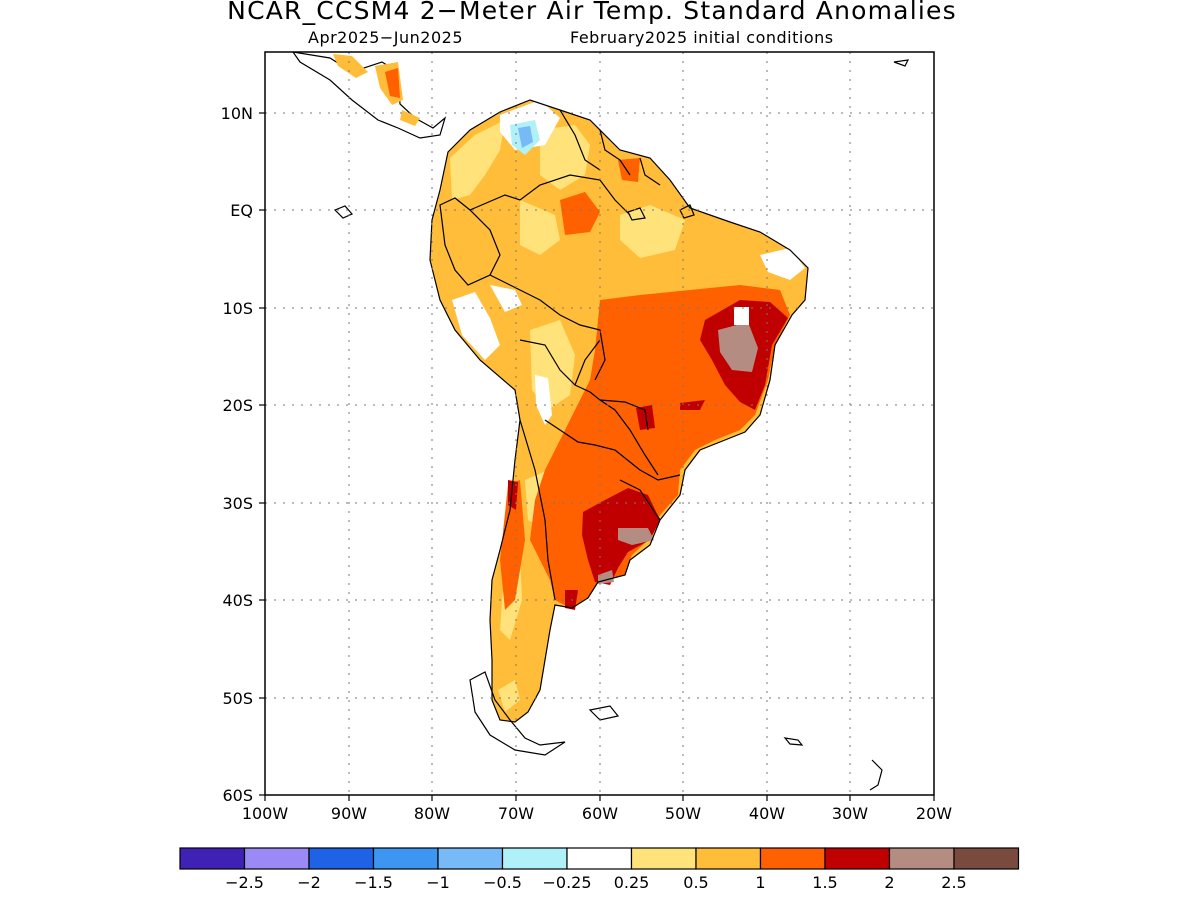 The image size is (1200, 900). Describe the element at coordinates (373, 882) in the screenshot. I see `colorbar-label: −1.5` at that location.